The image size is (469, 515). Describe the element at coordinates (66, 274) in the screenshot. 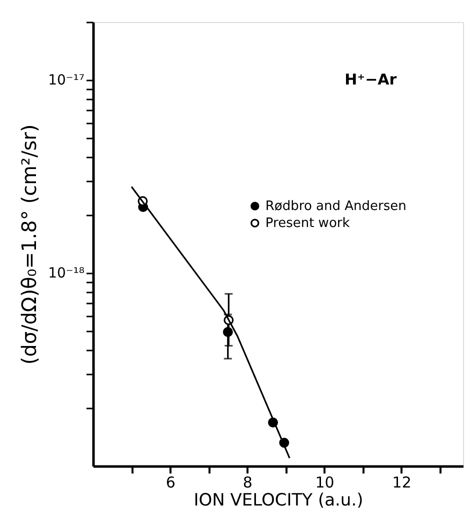

I see `y-tick-label: 10⁻¹⁸` at that location.